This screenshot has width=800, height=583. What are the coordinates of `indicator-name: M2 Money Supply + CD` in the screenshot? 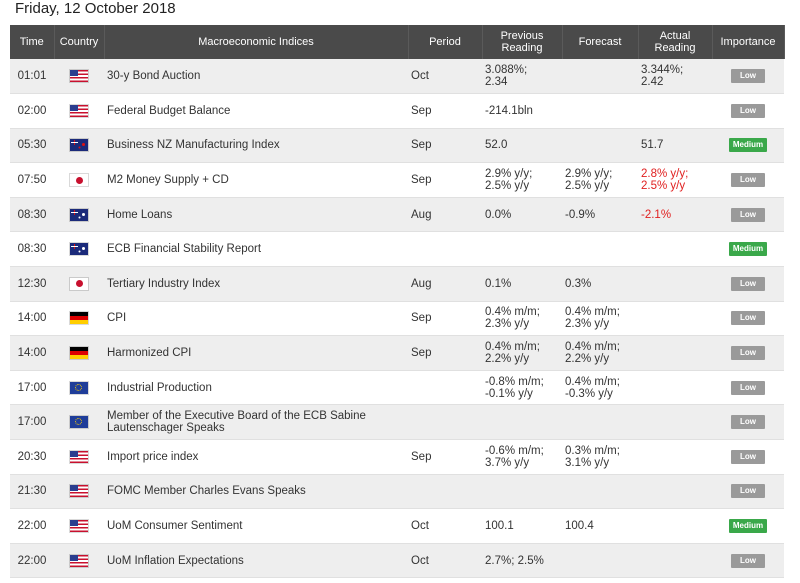 It's located at (256, 180).